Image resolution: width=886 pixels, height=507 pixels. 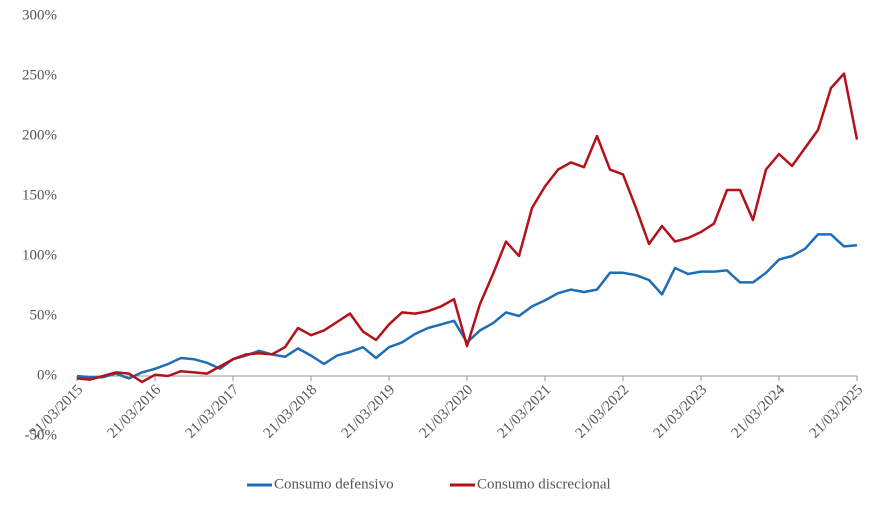 What do you see at coordinates (39, 255) in the screenshot?
I see `y-tick-label: 100%` at bounding box center [39, 255].